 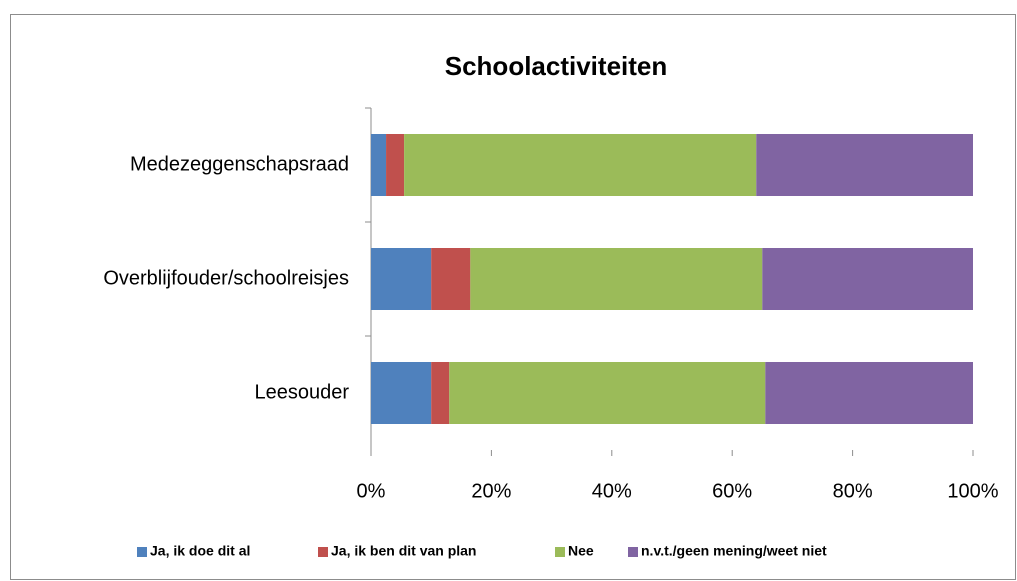 I want to click on y-tick-label: Medezeggenschapsraad, so click(x=239, y=164).